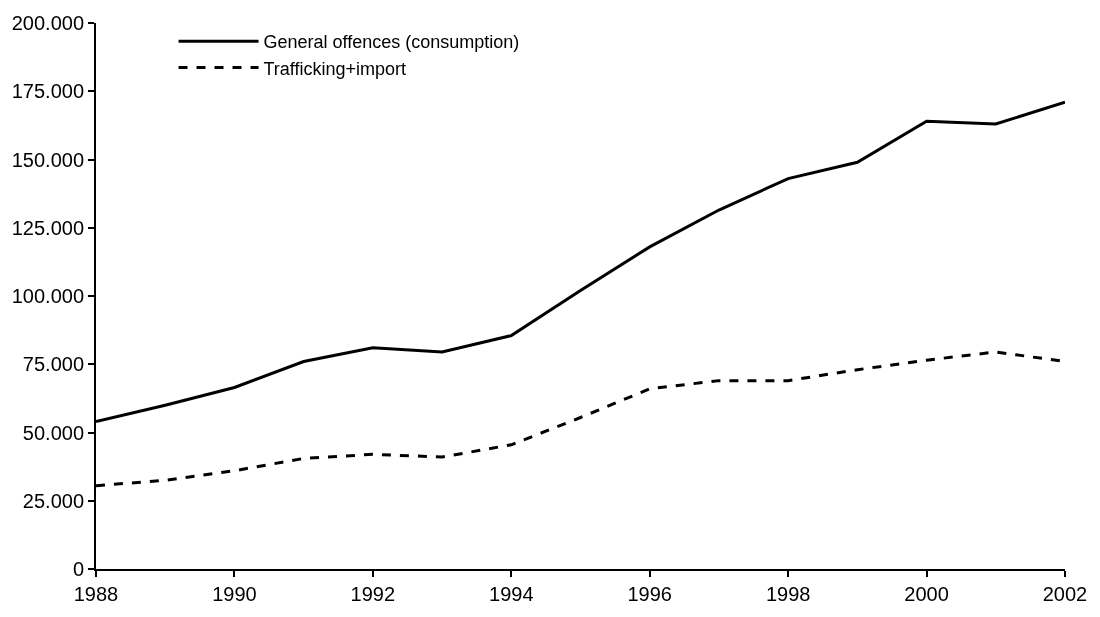 The height and width of the screenshot is (617, 1100). What do you see at coordinates (47, 296) in the screenshot?
I see `y-tick-label: 100.000` at bounding box center [47, 296].